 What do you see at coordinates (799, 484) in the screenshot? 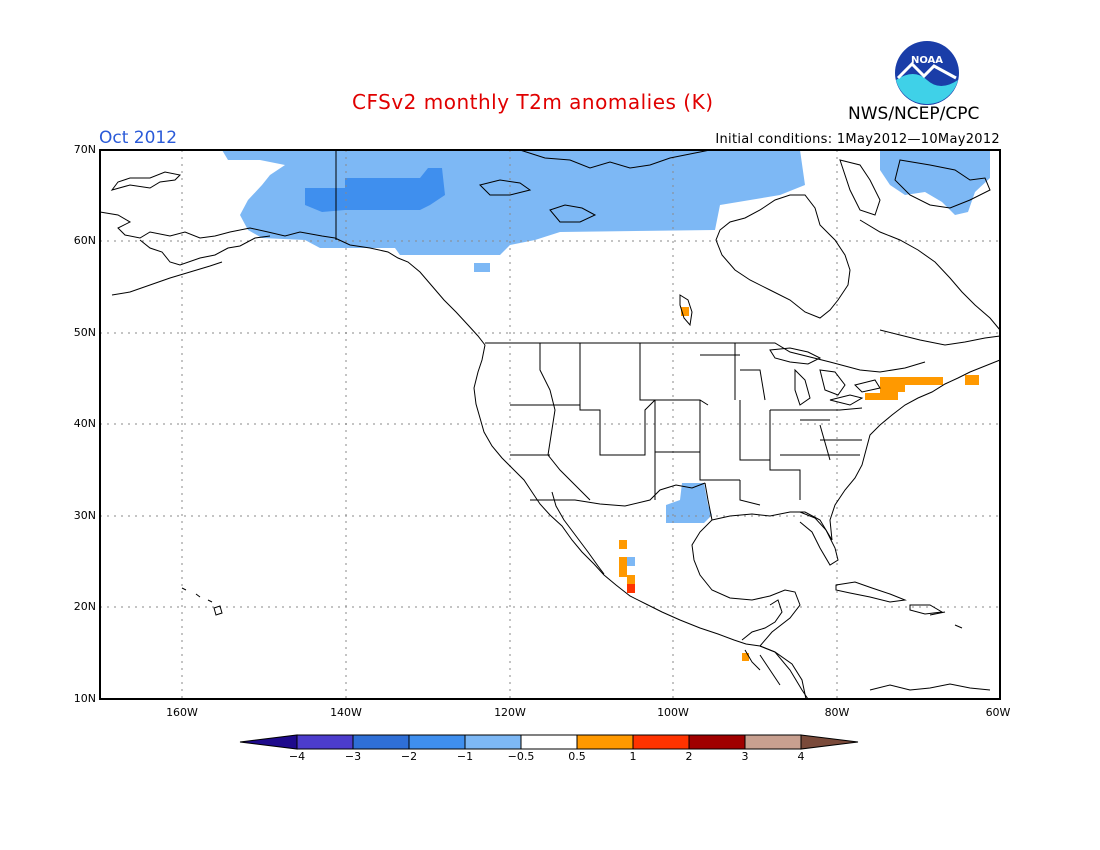
I see `warm-anomalies` at bounding box center [799, 484].